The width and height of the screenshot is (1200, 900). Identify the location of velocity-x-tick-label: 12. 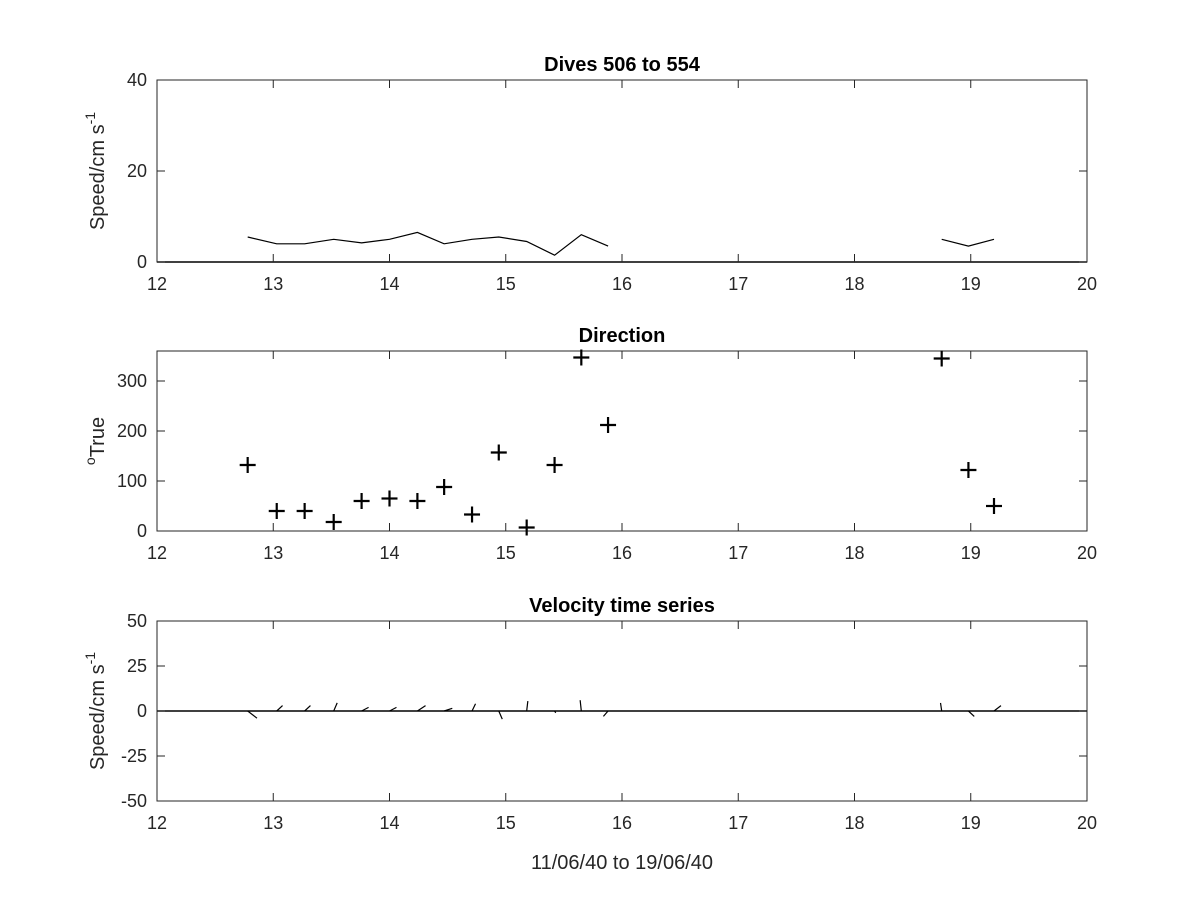
(157, 823).